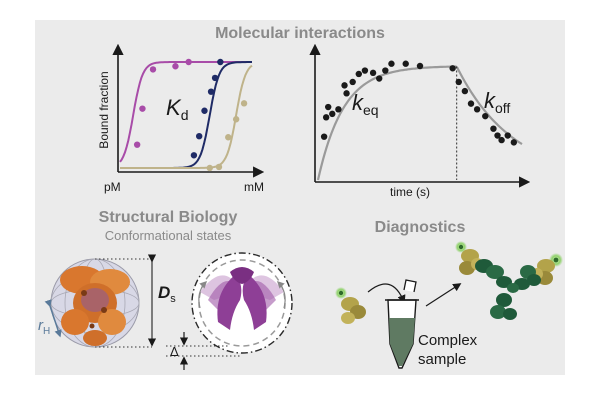  I want to click on keq-symbol: keq, so click(365, 104).